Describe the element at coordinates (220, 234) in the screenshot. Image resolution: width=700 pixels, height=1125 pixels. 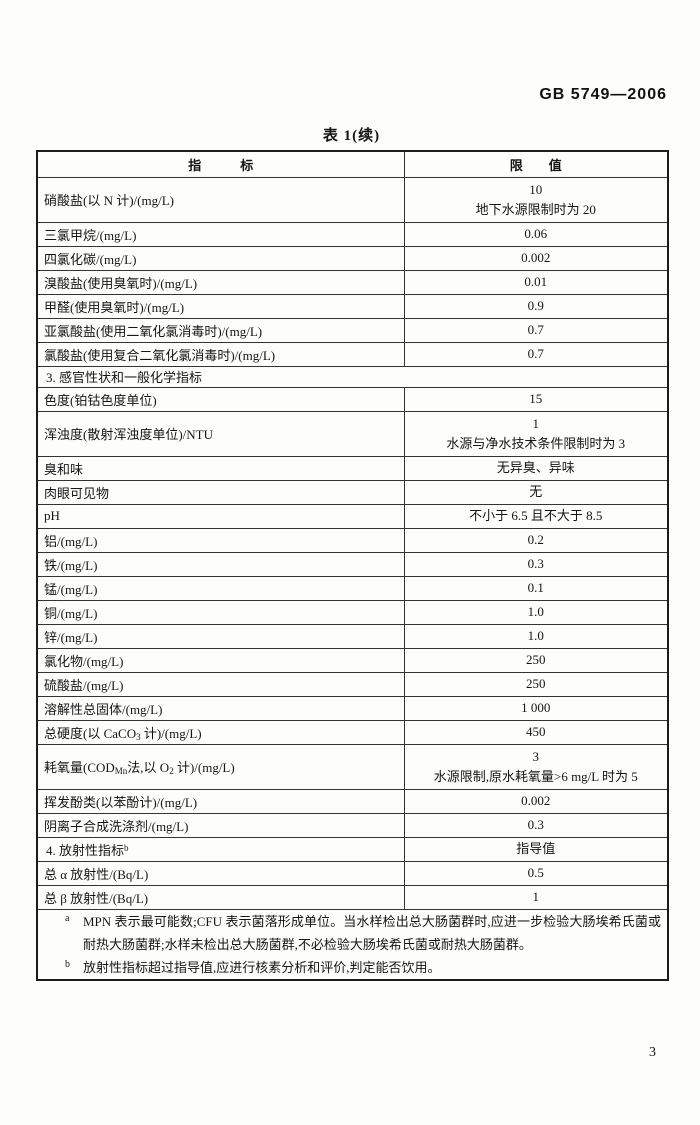
I see `indicator-cell: 三氯甲烷/(mg/L)` at that location.